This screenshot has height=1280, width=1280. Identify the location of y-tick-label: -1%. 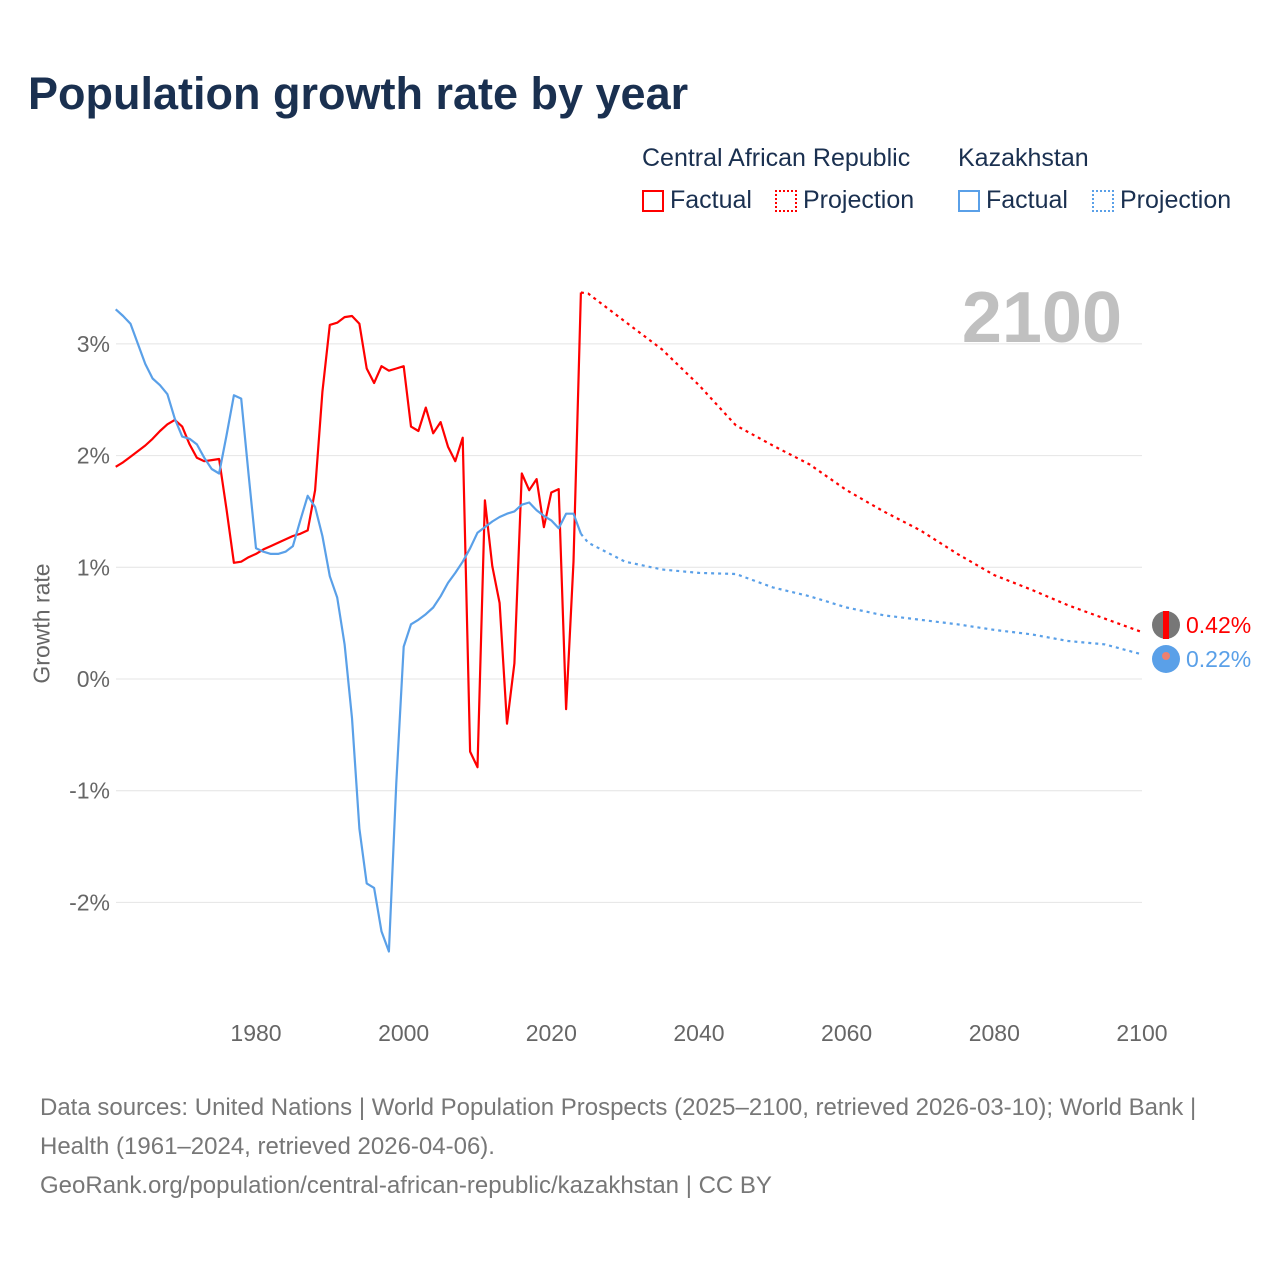
(89, 791).